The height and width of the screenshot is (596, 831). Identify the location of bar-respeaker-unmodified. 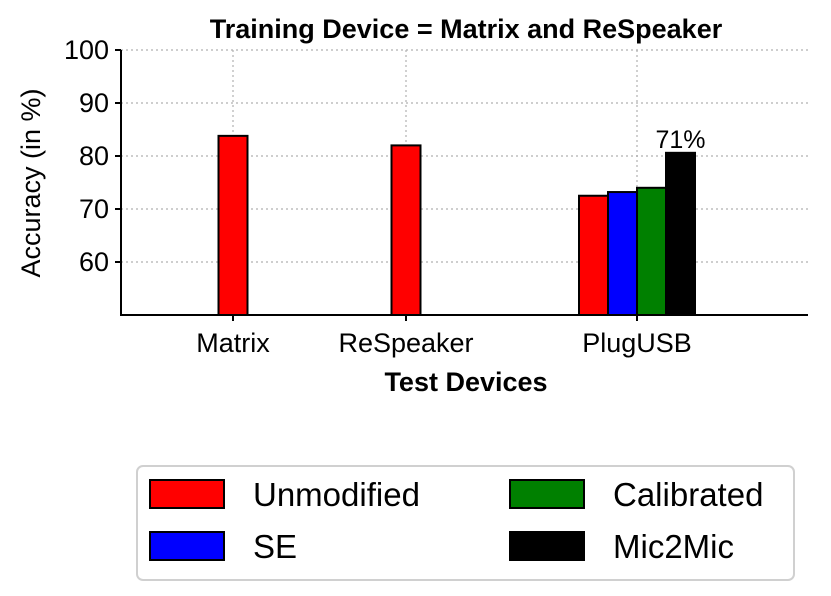
(406, 230).